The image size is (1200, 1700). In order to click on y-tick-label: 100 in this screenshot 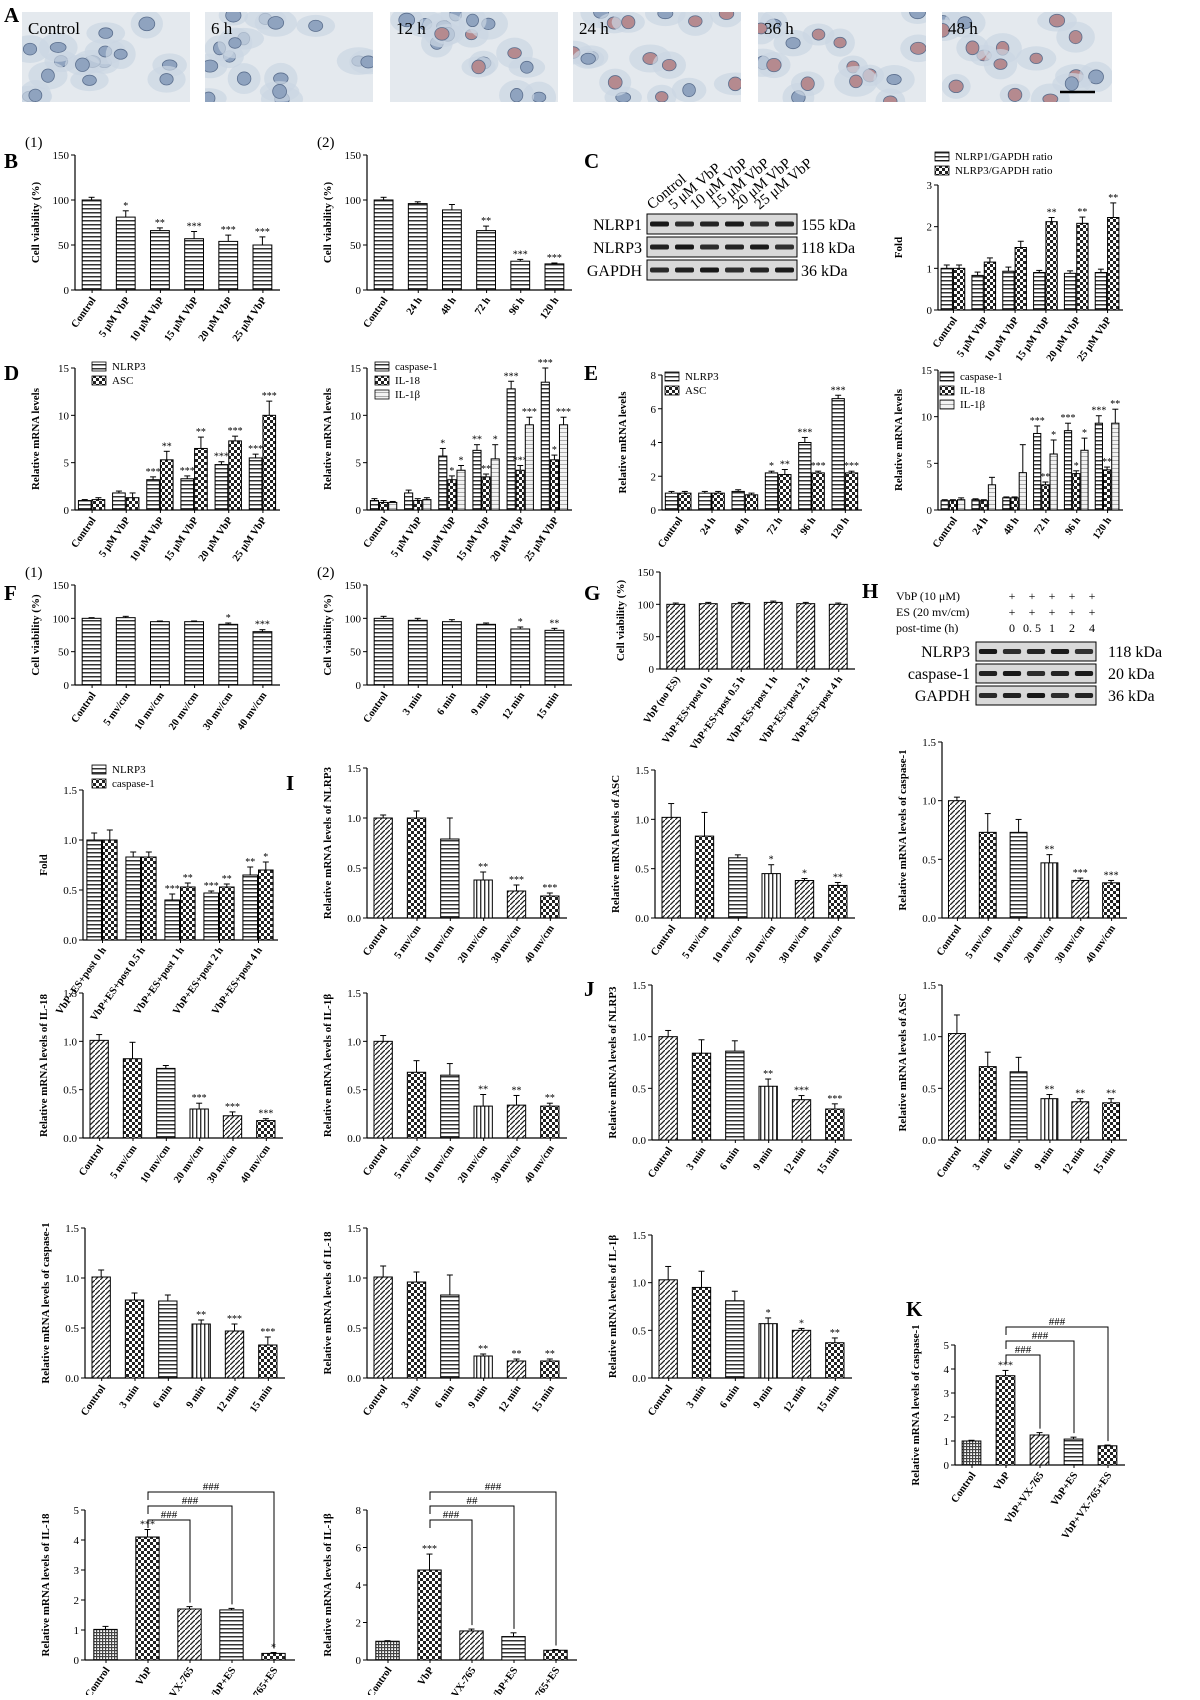, I will do `click(353, 201)`.